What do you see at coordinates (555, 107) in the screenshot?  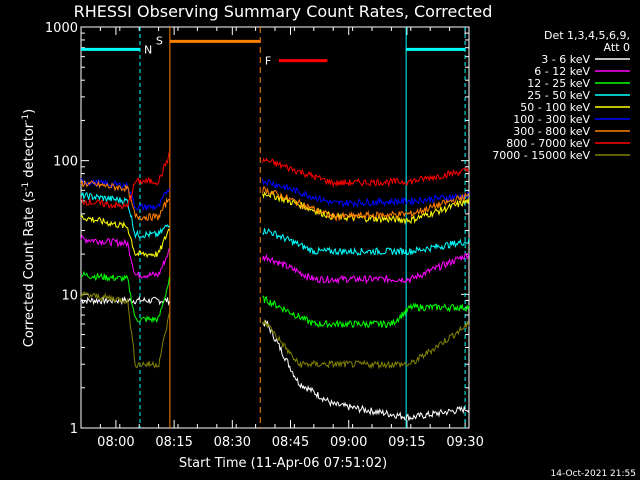 I see `legend-label: 50 - 100 keV` at bounding box center [555, 107].